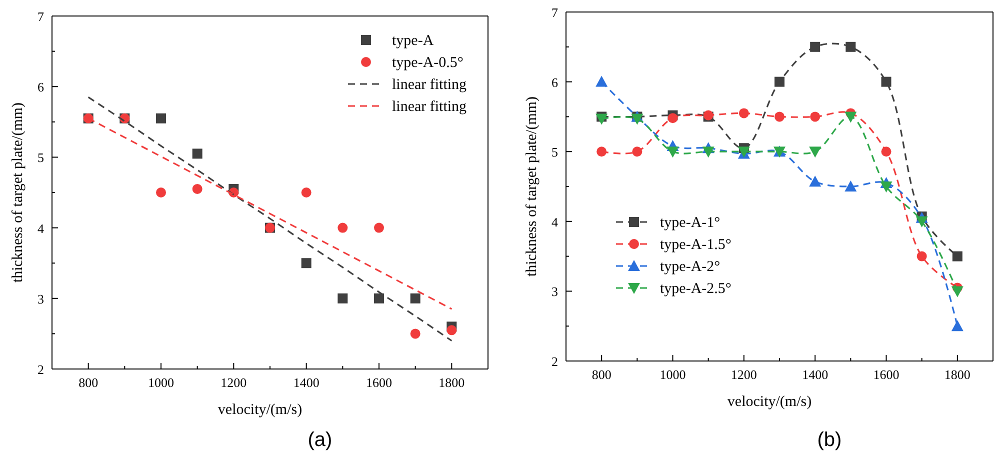  I want to click on legend-label: type-A-0.5°, so click(428, 63).